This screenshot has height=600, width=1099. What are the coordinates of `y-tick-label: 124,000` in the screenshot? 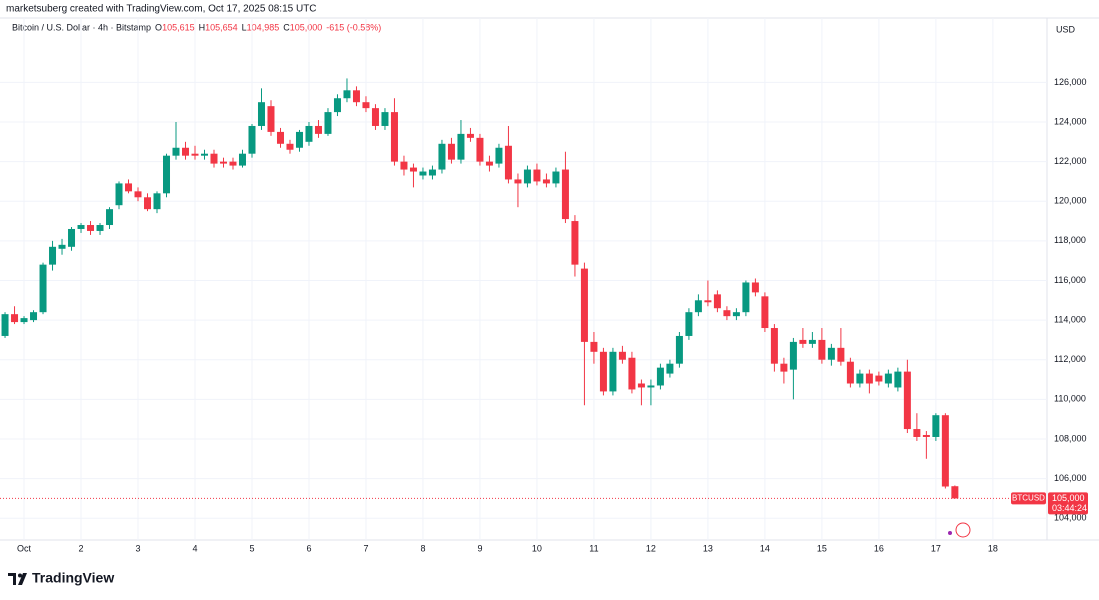 It's located at (1070, 121).